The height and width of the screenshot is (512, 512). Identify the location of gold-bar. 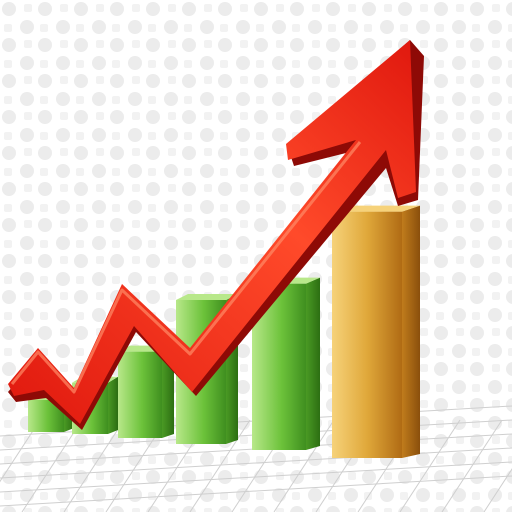
(376, 331).